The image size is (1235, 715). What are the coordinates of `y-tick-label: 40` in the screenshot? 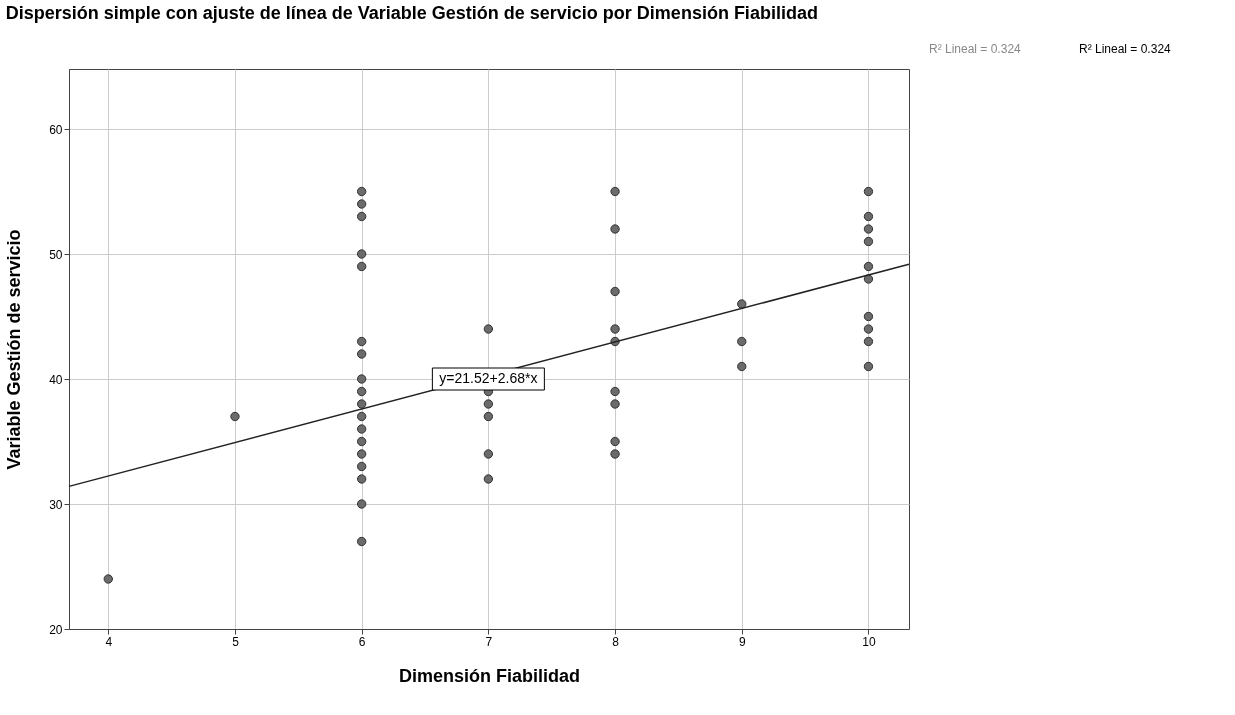 It's located at (56, 379).